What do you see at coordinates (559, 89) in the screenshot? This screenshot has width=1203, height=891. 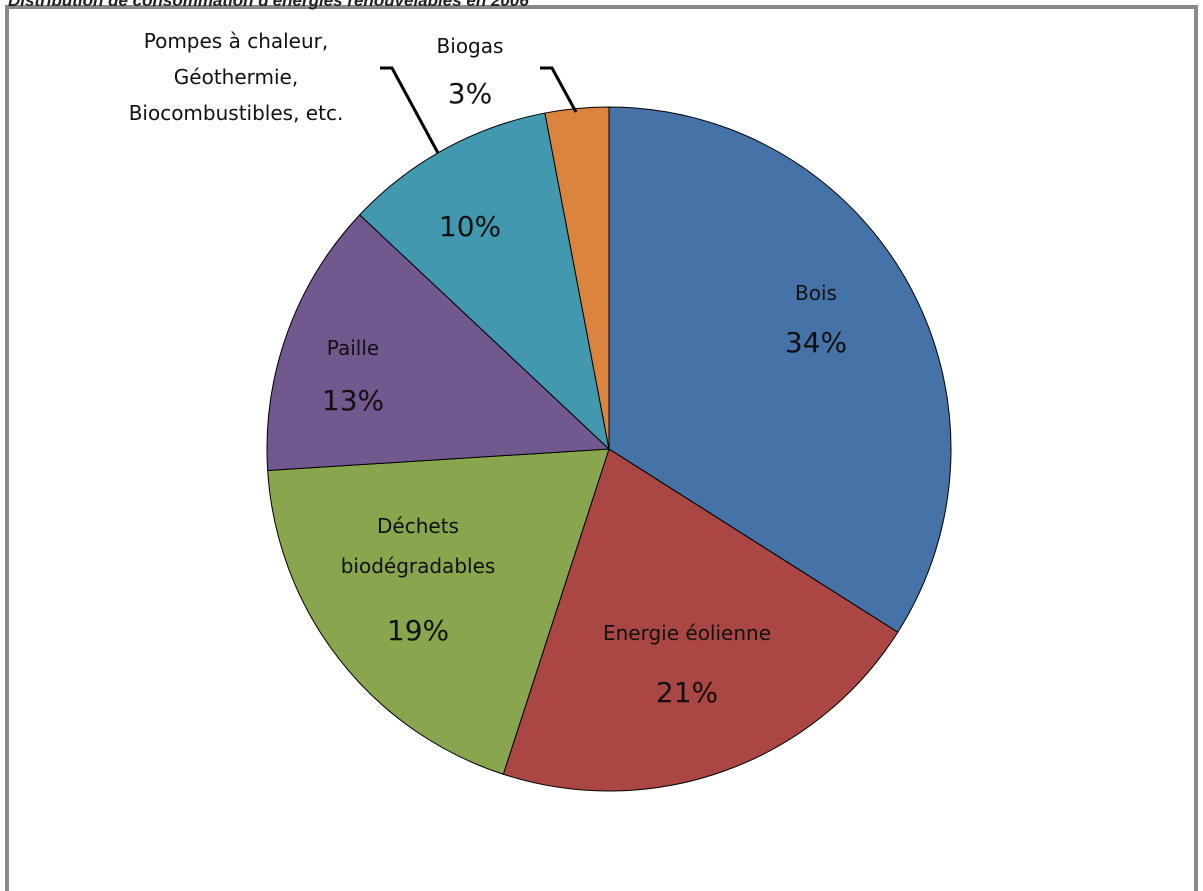 I see `leader-line-biogas` at bounding box center [559, 89].